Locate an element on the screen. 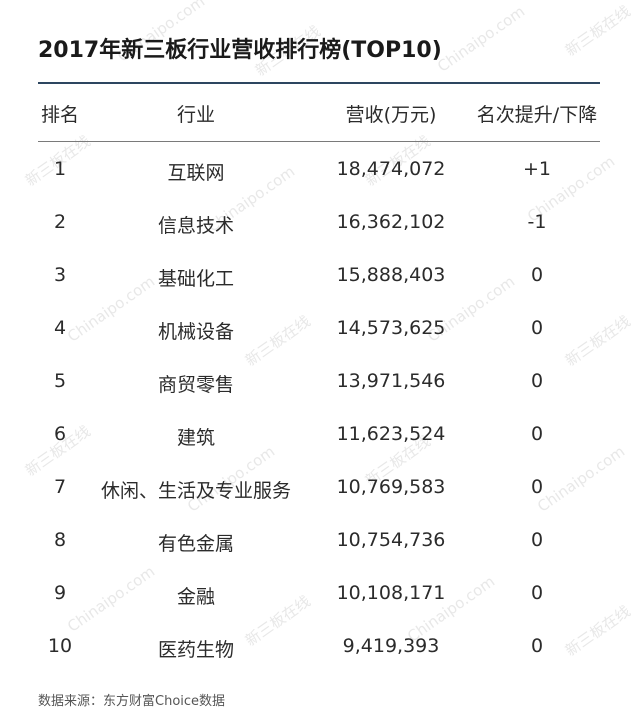  change-cell: +1 is located at coordinates (536, 169).